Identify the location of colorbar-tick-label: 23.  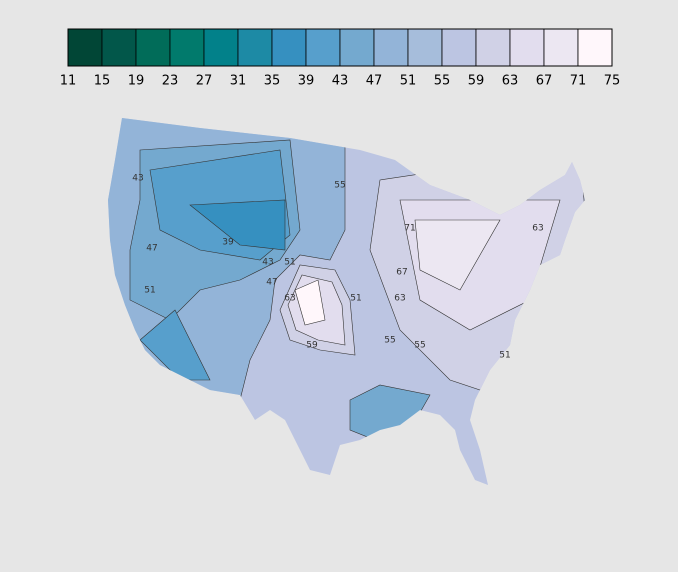
(170, 81).